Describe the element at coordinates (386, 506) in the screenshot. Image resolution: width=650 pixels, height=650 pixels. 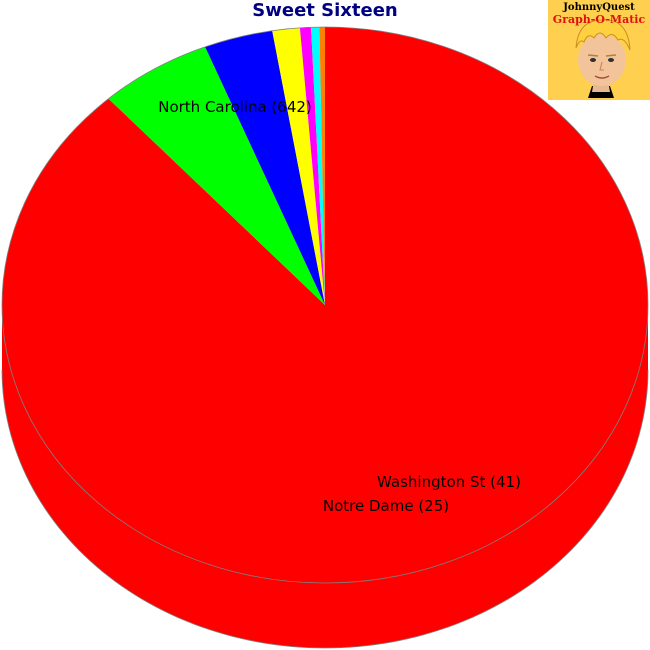
I see `pie-slice-label-2: Notre Dame (25)` at that location.